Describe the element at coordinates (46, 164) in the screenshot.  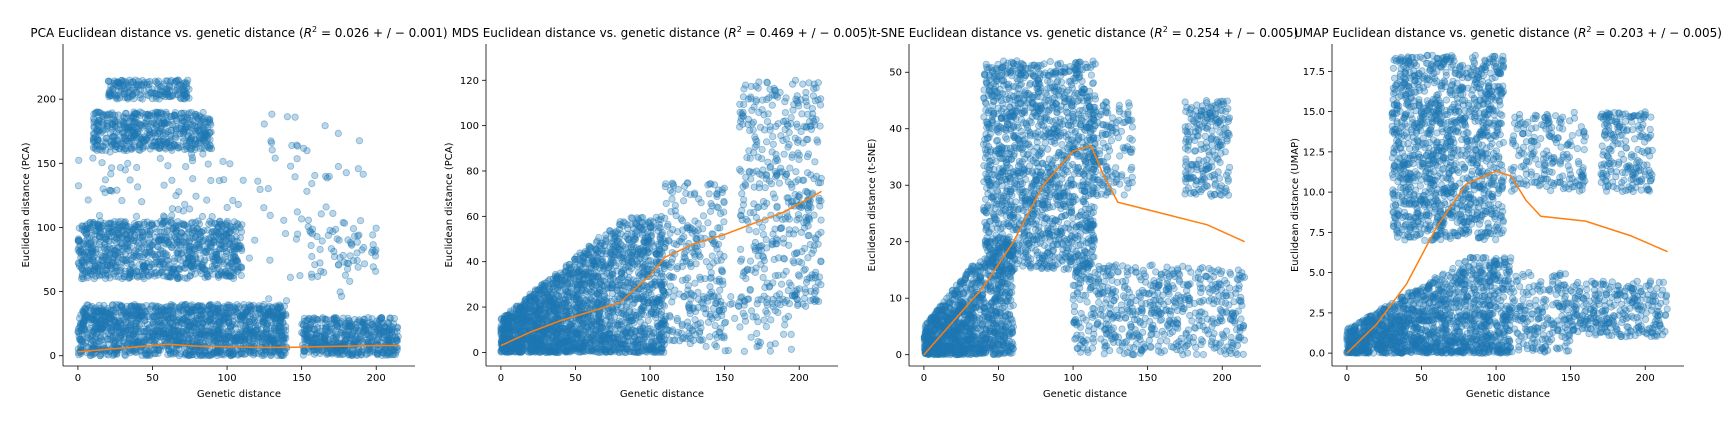
I see `y-tick-label: 150` at that location.